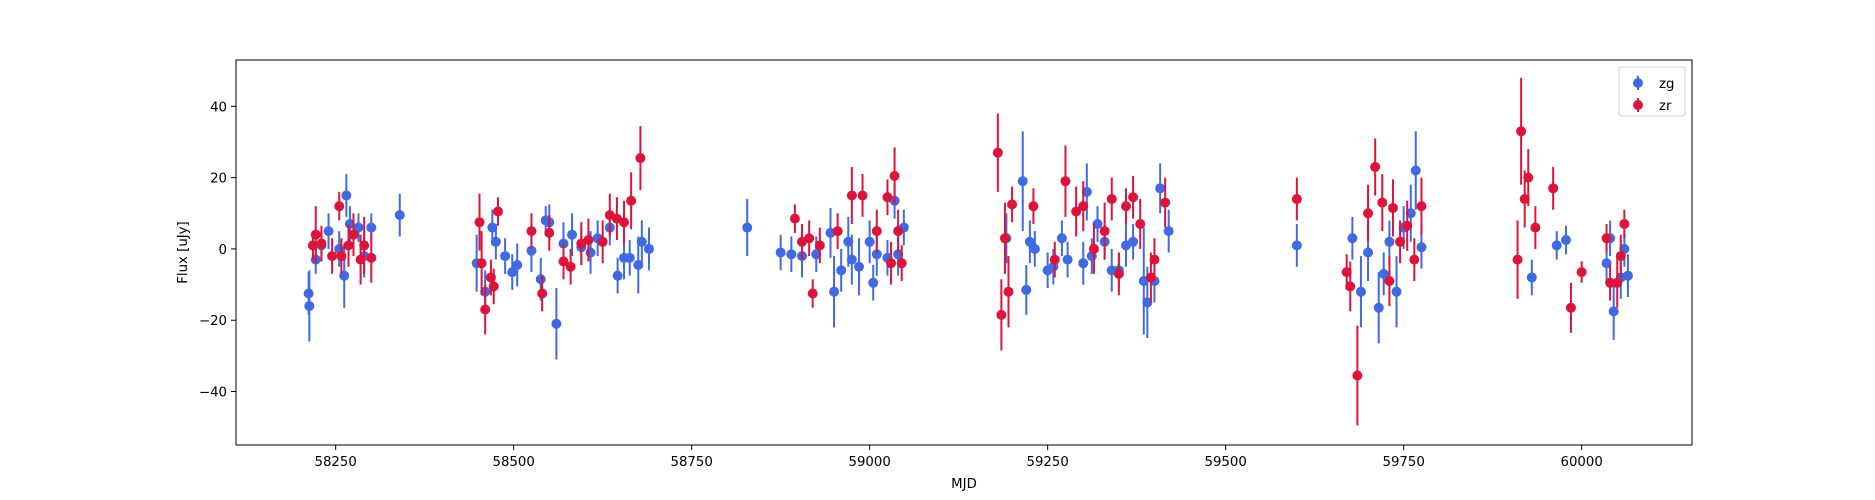 The image size is (1875, 500). I want to click on x-tick-label: 60000, so click(1581, 462).